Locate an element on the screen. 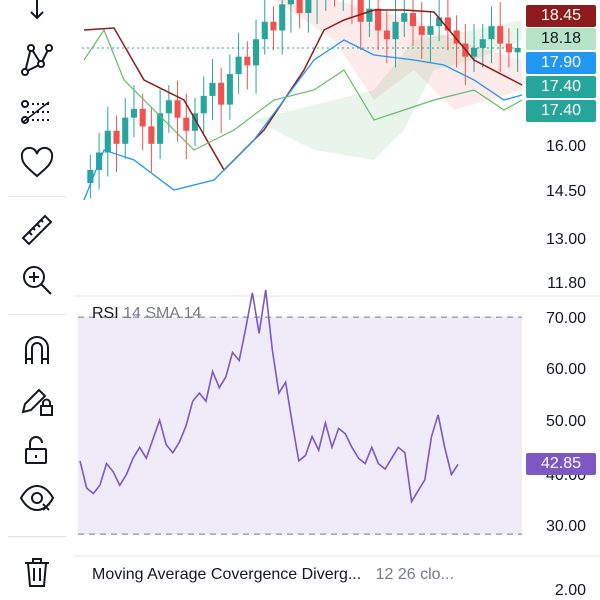  magnet-icon is located at coordinates (37, 350).